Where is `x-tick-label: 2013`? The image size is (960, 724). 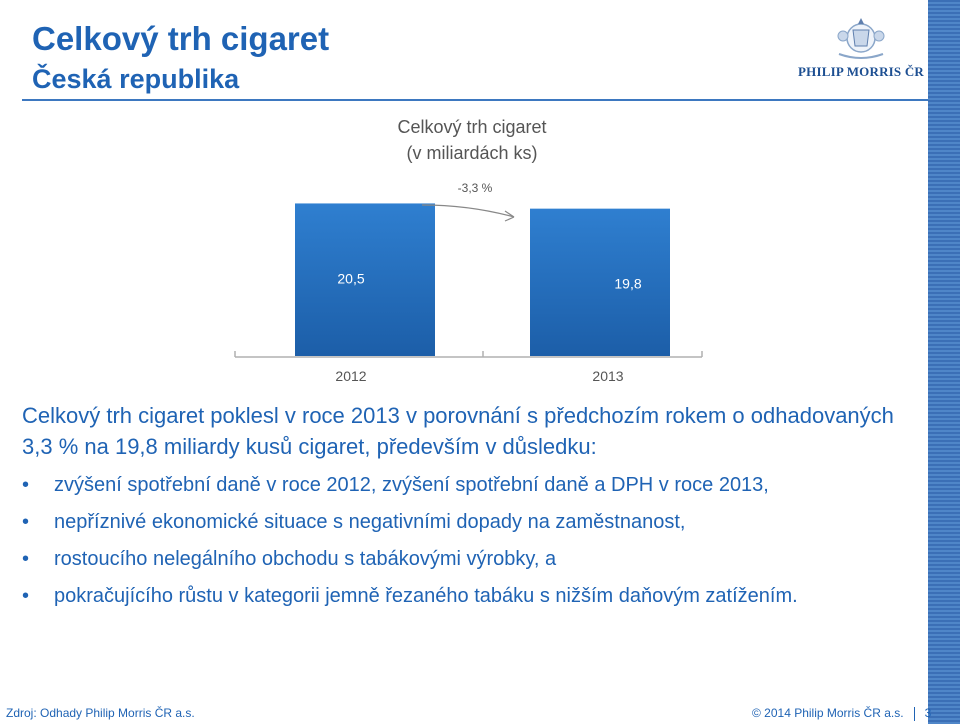
x-tick-label: 2013 is located at coordinates (607, 376).